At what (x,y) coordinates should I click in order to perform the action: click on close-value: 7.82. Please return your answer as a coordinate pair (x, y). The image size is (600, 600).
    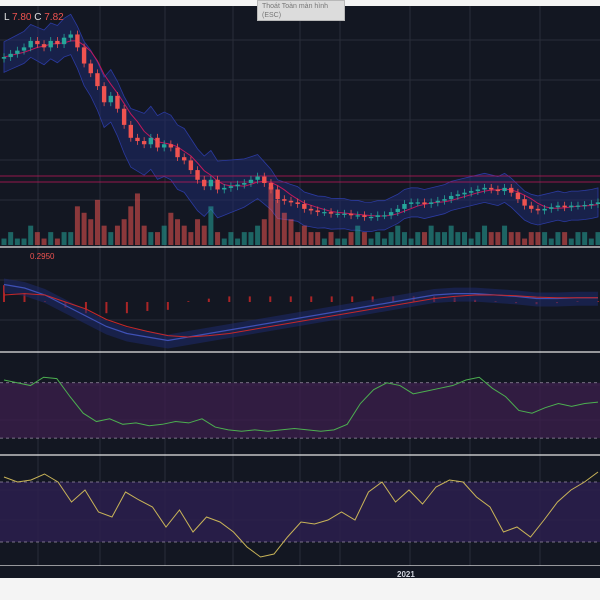
    Looking at the image, I should click on (54, 17).